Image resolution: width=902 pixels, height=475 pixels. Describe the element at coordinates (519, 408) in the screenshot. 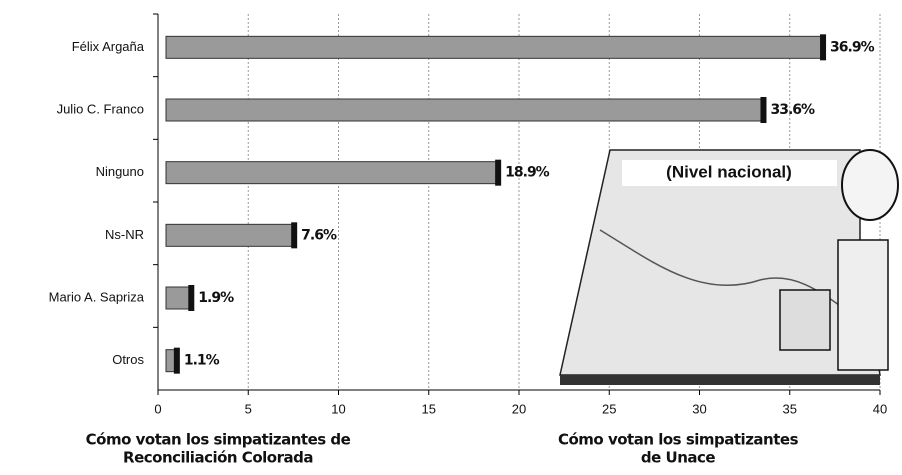

I see `x-tick-label: 20` at that location.